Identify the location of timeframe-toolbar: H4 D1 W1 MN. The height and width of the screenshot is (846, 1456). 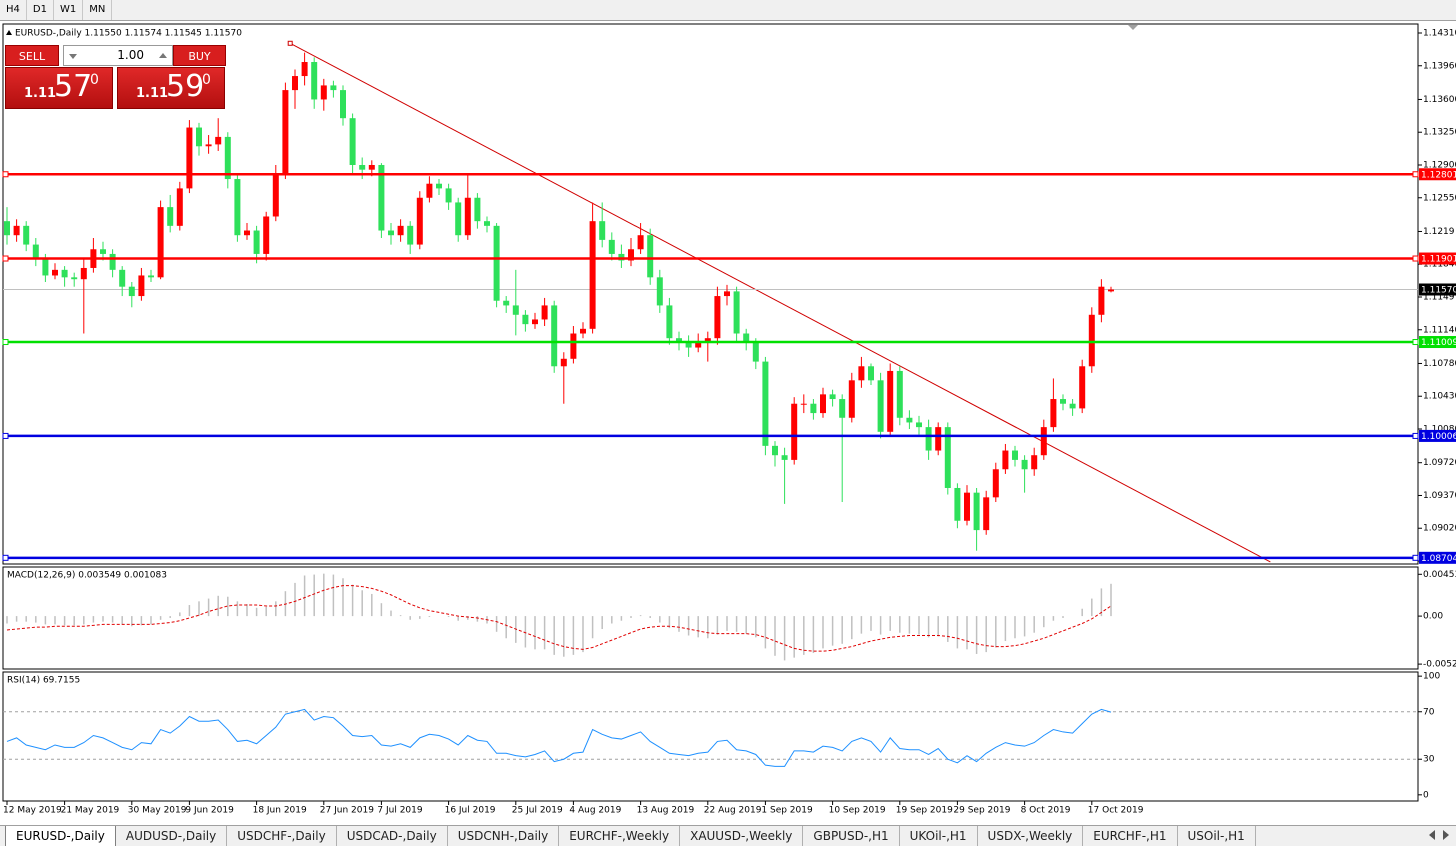
(728, 10).